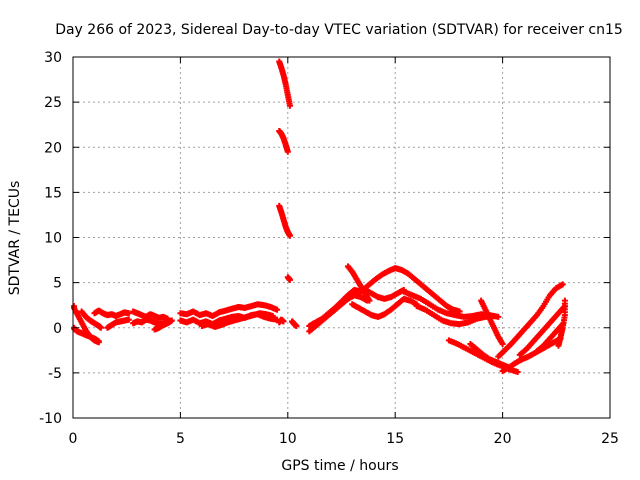 Image resolution: width=640 pixels, height=480 pixels. What do you see at coordinates (395, 439) in the screenshot?
I see `x-tick-label: 15` at bounding box center [395, 439].